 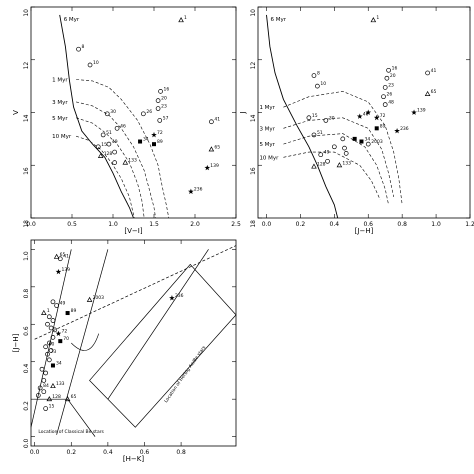 What do you see at coordinates (318, 74) in the screenshot?
I see `point-label: 8` at bounding box center [318, 74].